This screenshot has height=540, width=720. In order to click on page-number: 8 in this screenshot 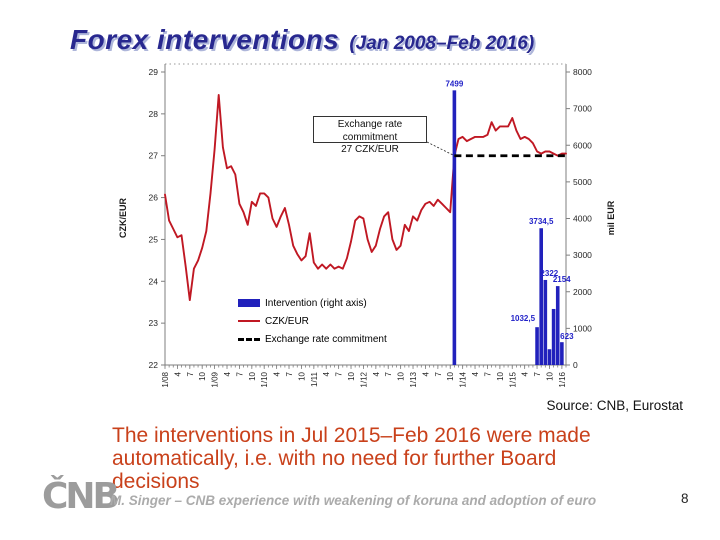, I will do `click(685, 498)`.